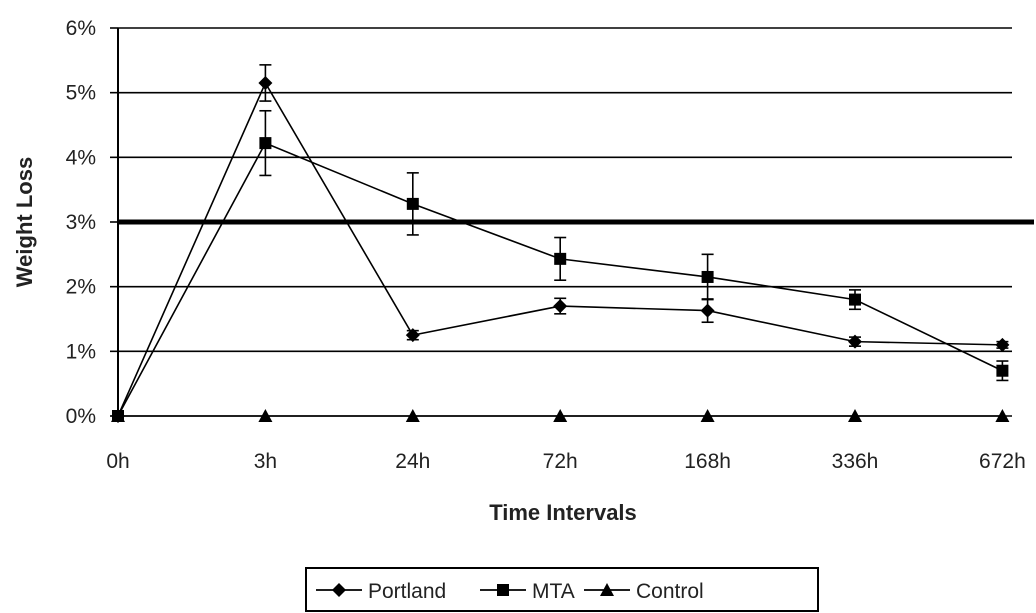  Describe the element at coordinates (81, 157) in the screenshot. I see `y-tick-label: 4%` at that location.